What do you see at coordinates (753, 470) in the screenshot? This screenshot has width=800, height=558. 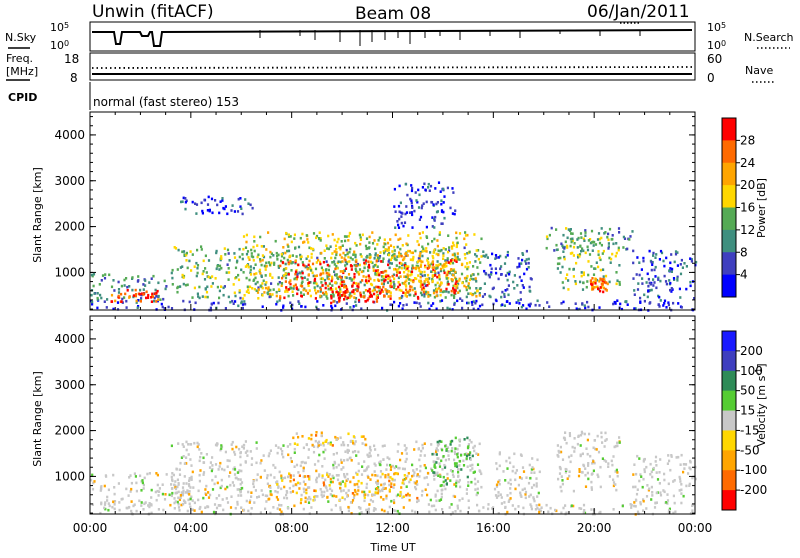 I see `colorbar-tick-label: -100` at bounding box center [753, 470].